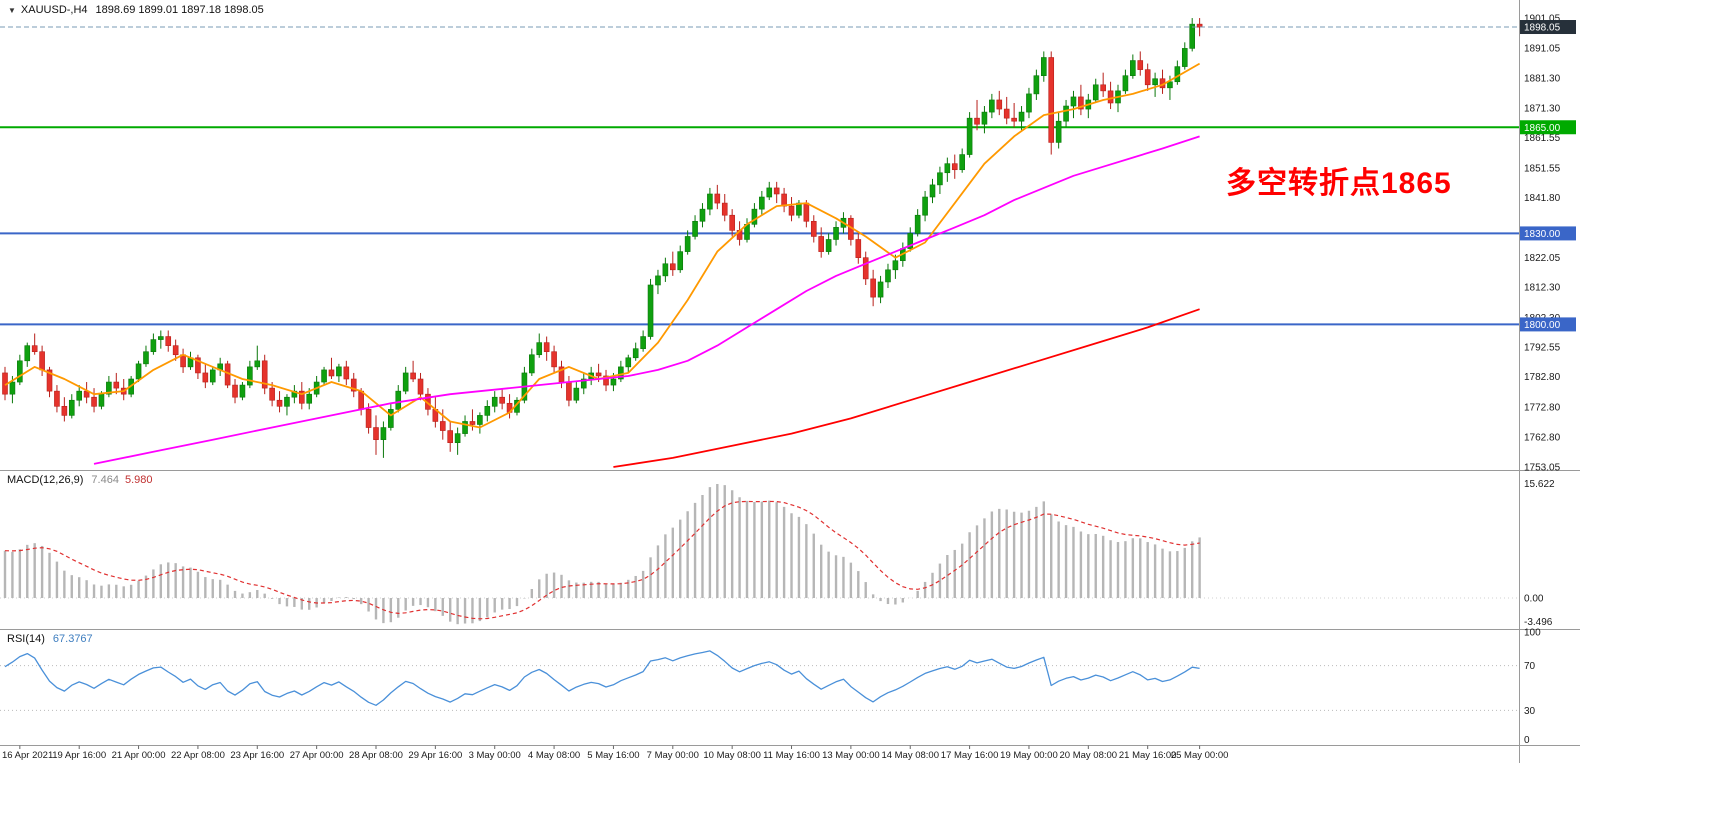 The image size is (1728, 835). What do you see at coordinates (1548, 127) in the screenshot?
I see `price-tag-1865.00` at bounding box center [1548, 127].